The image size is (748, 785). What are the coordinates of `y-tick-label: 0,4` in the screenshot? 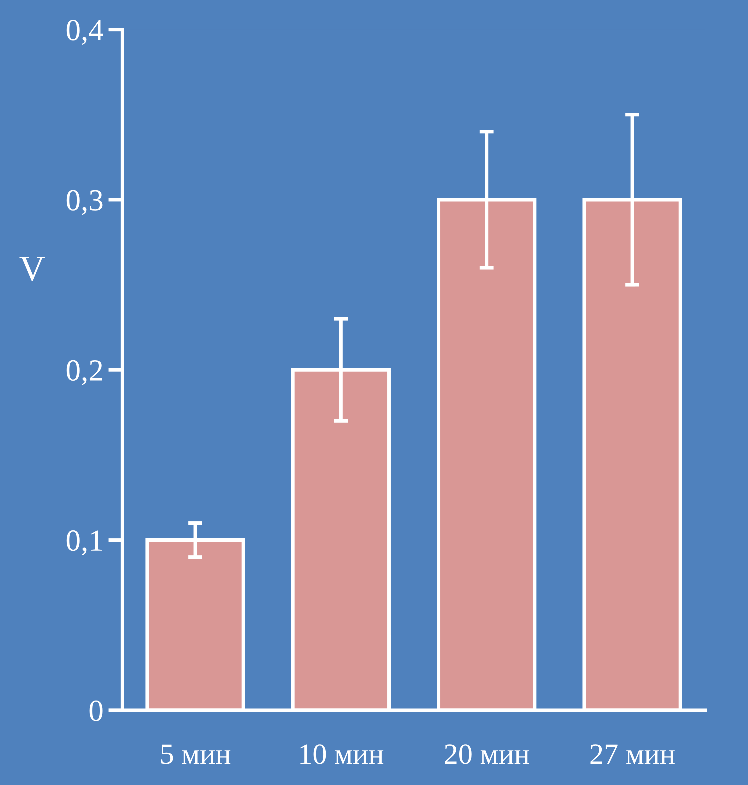 It's located at (85, 33).